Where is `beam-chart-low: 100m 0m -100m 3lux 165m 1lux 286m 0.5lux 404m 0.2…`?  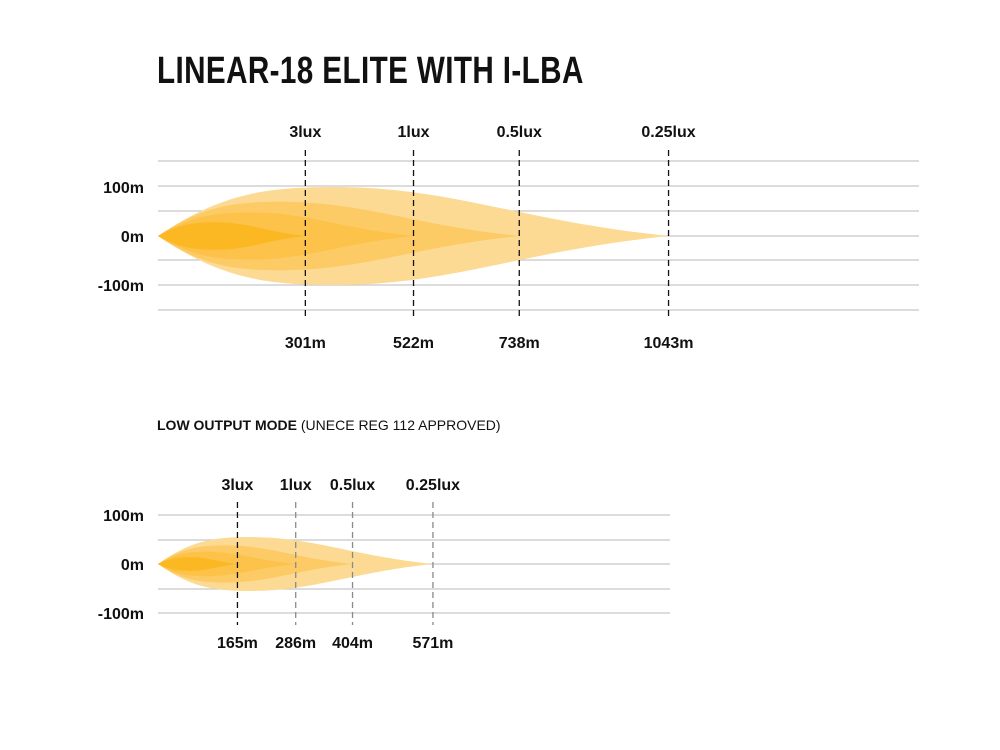 beam-chart-low: 100m 0m -100m 3lux 165m 1lux 286m 0.5lux 404m 0.2… is located at coordinates (384, 564).